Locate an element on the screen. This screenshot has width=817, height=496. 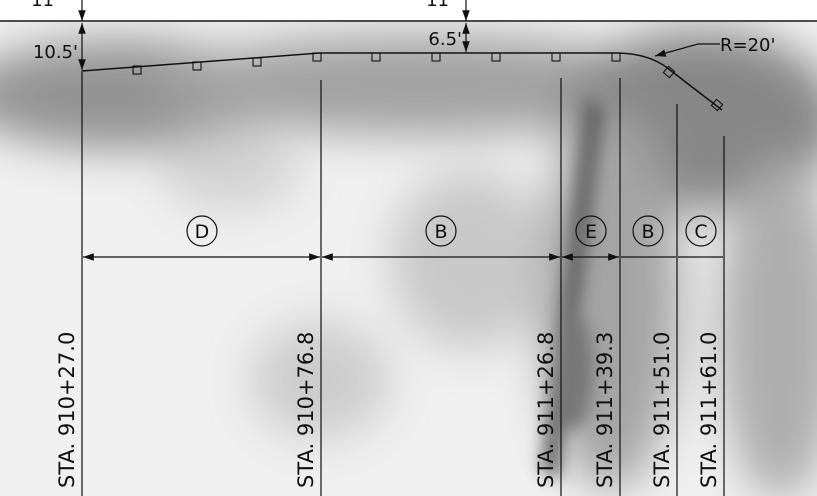
zone-label-b: B is located at coordinates (441, 231).